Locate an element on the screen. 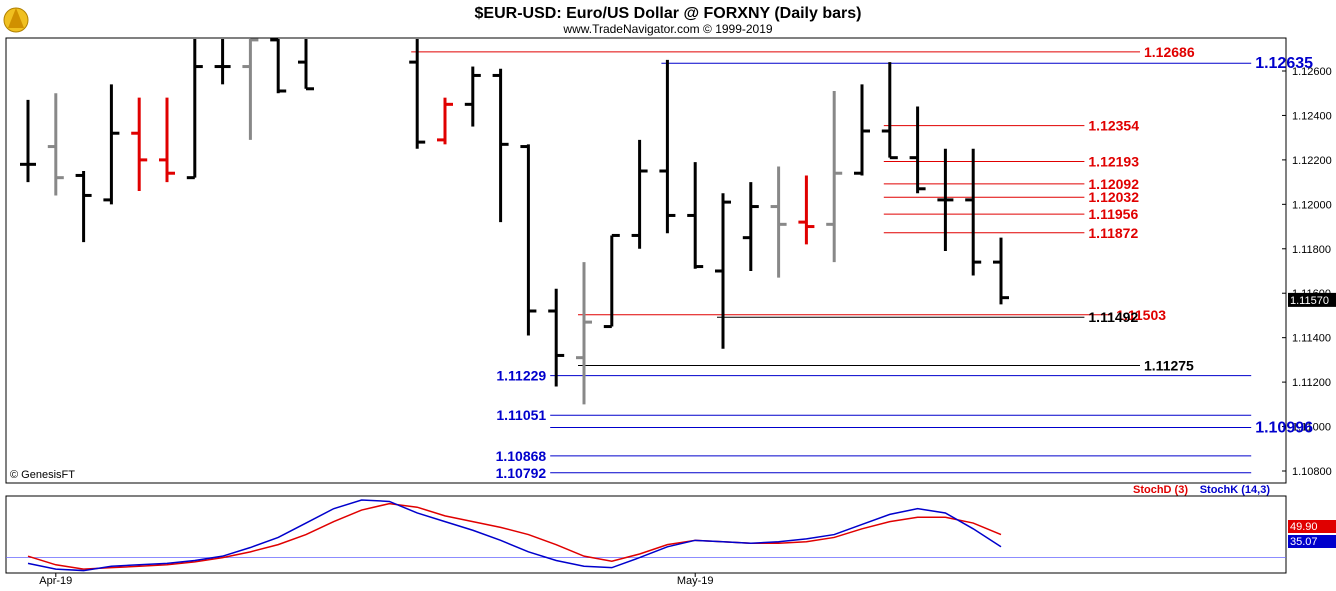 This screenshot has width=1336, height=591. stoch-line is located at coordinates (514, 535).